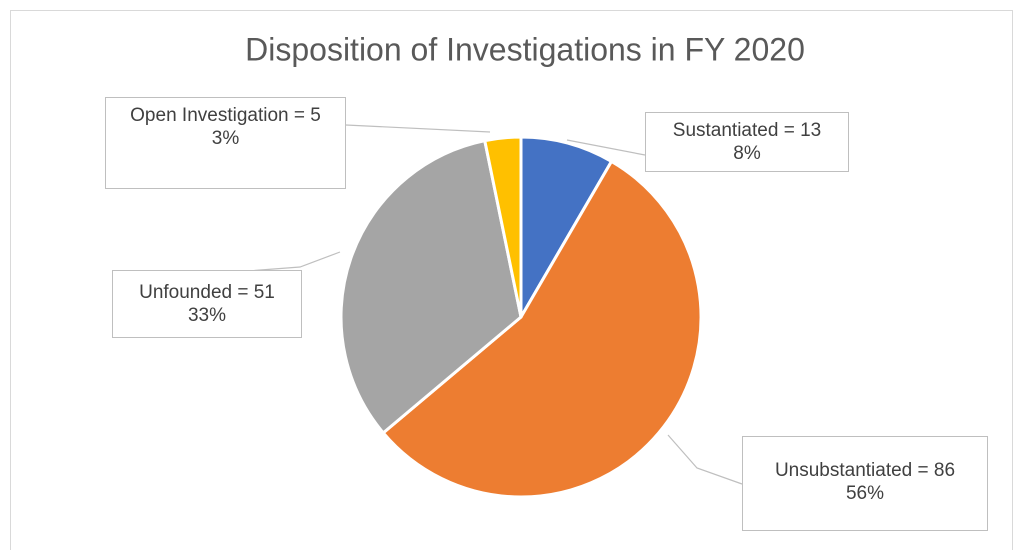 This screenshot has width=1023, height=550. What do you see at coordinates (747, 142) in the screenshot?
I see `data-label: Sustantiated = 13 8%` at bounding box center [747, 142].